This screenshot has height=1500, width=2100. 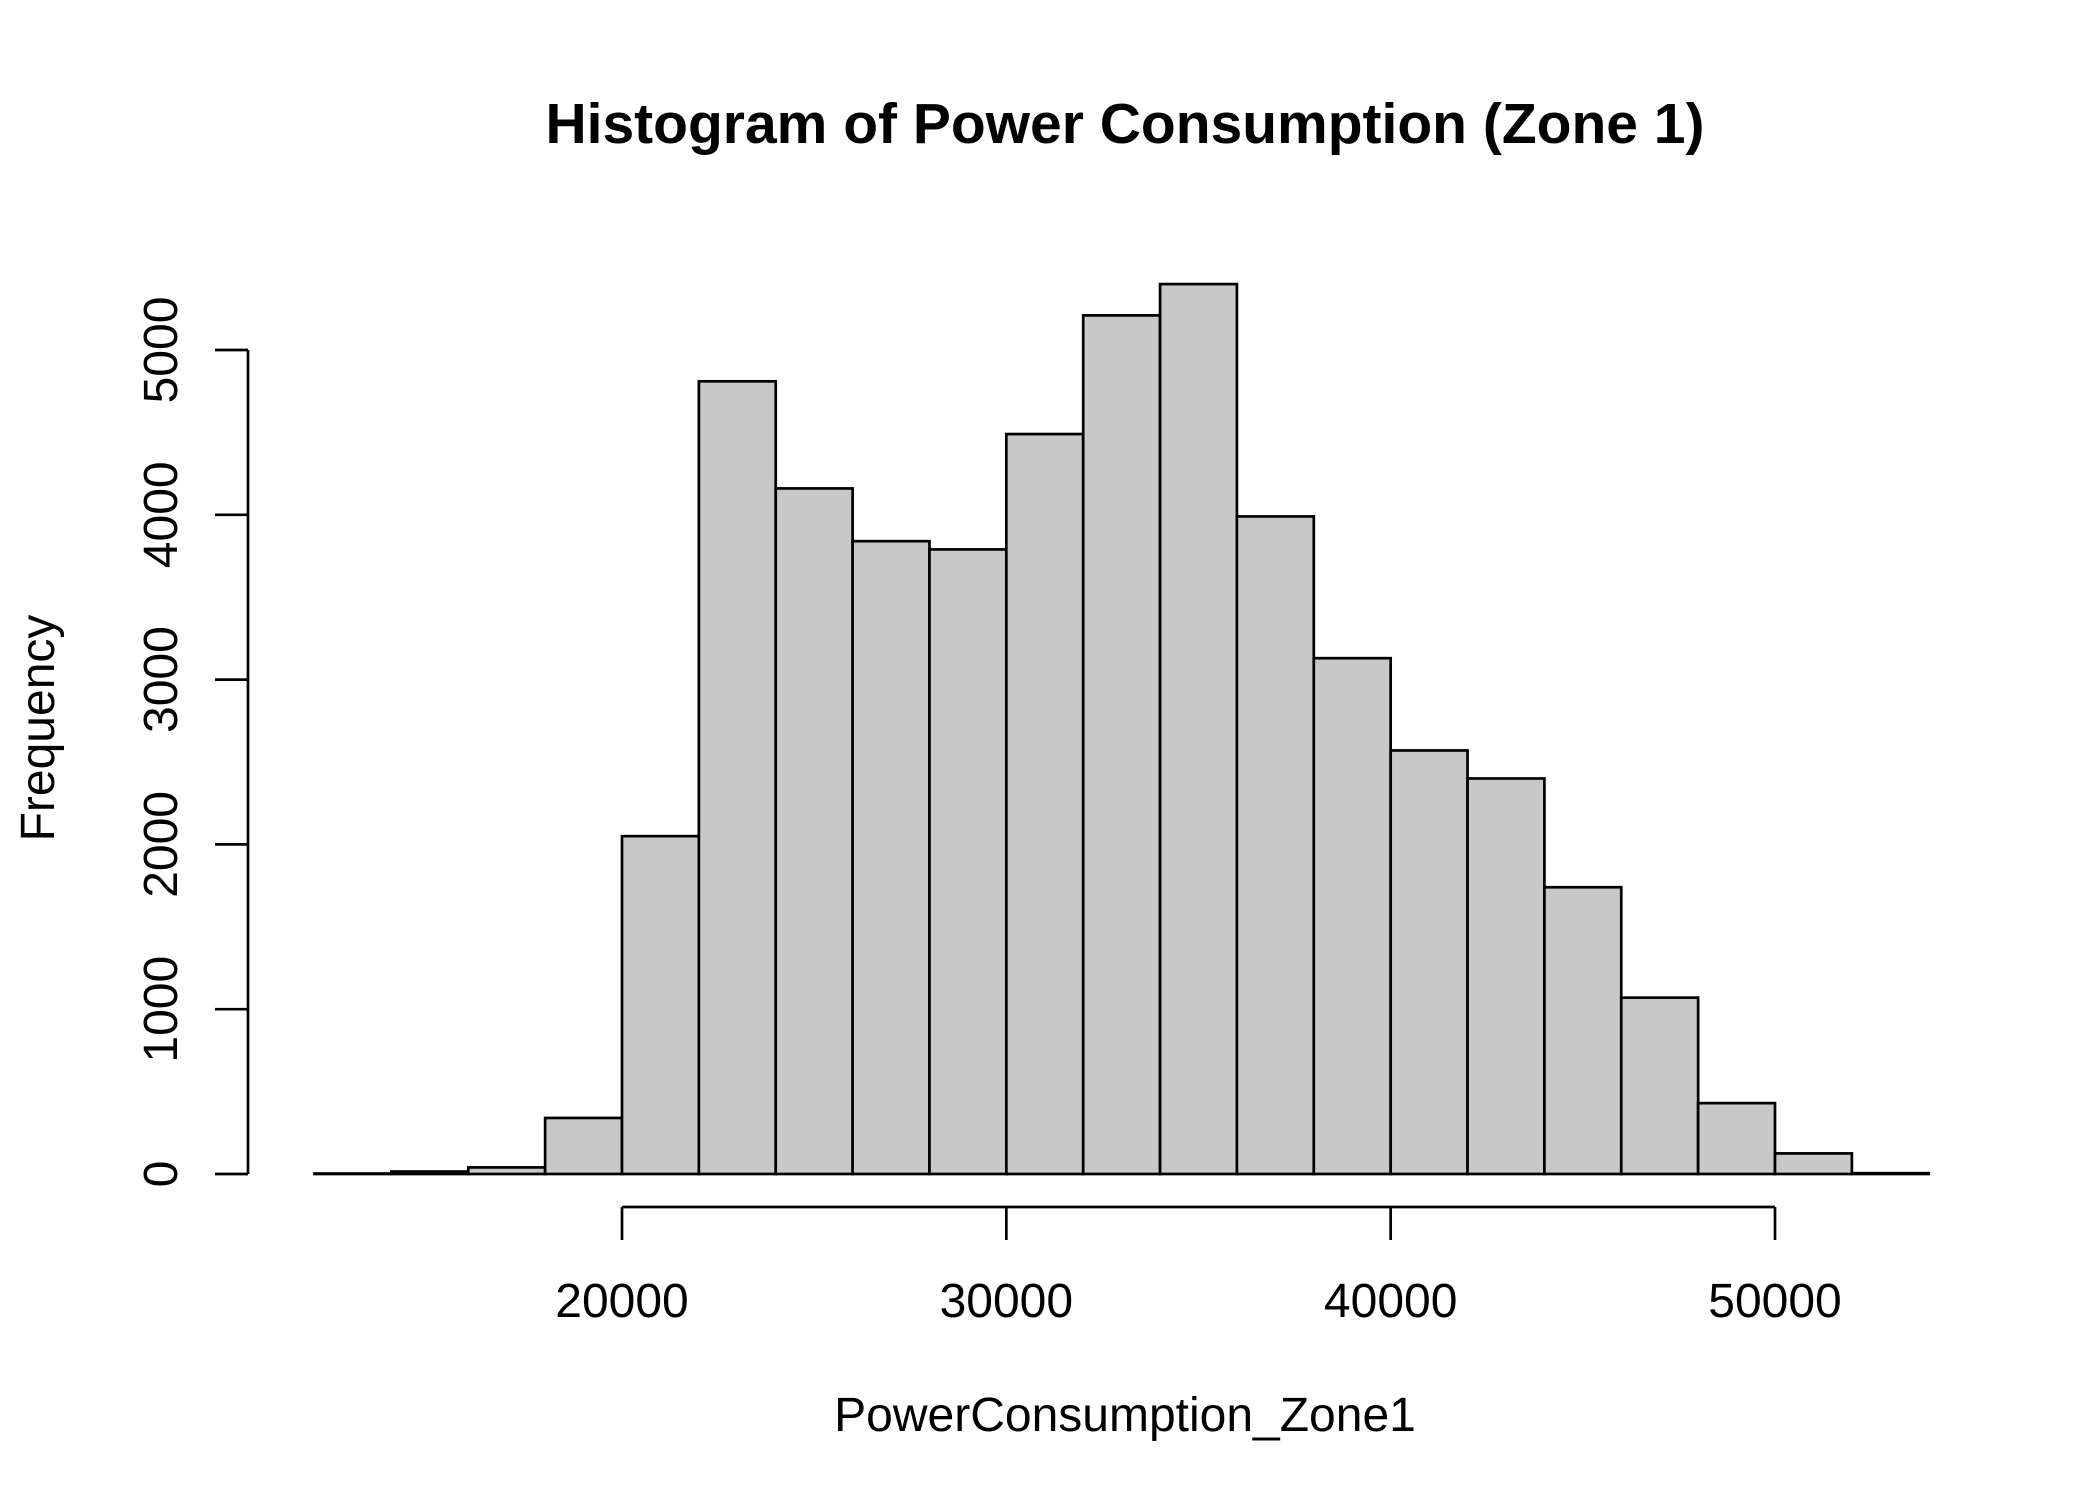 I want to click on y-tick-label: 3000, so click(x=161, y=679).